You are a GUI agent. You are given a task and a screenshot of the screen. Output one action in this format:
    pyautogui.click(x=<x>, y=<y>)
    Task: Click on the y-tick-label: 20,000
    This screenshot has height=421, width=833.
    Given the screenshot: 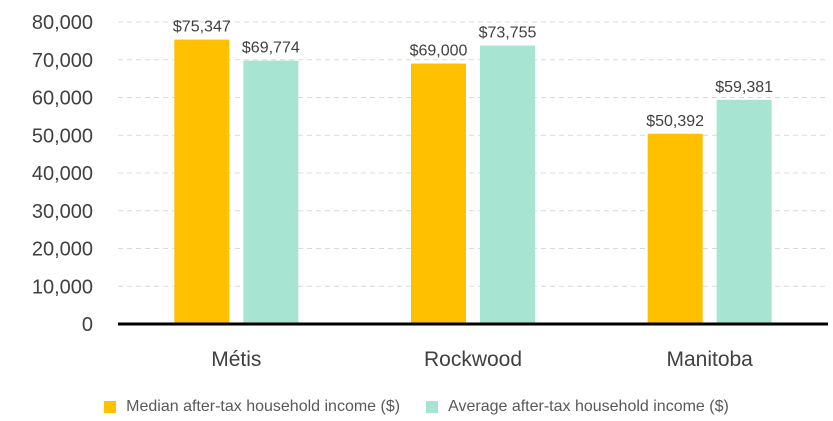 What is the action you would take?
    pyautogui.click(x=62, y=250)
    